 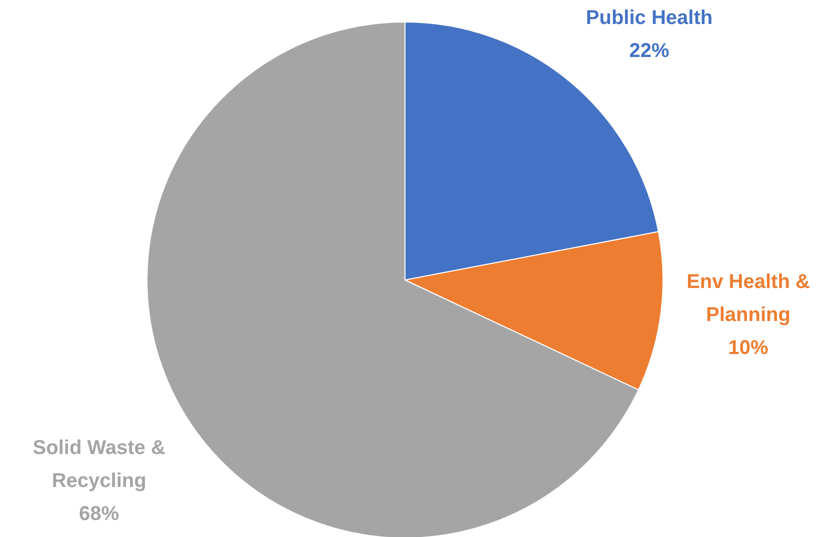 What do you see at coordinates (748, 348) in the screenshot?
I see `data-label: 10%` at bounding box center [748, 348].